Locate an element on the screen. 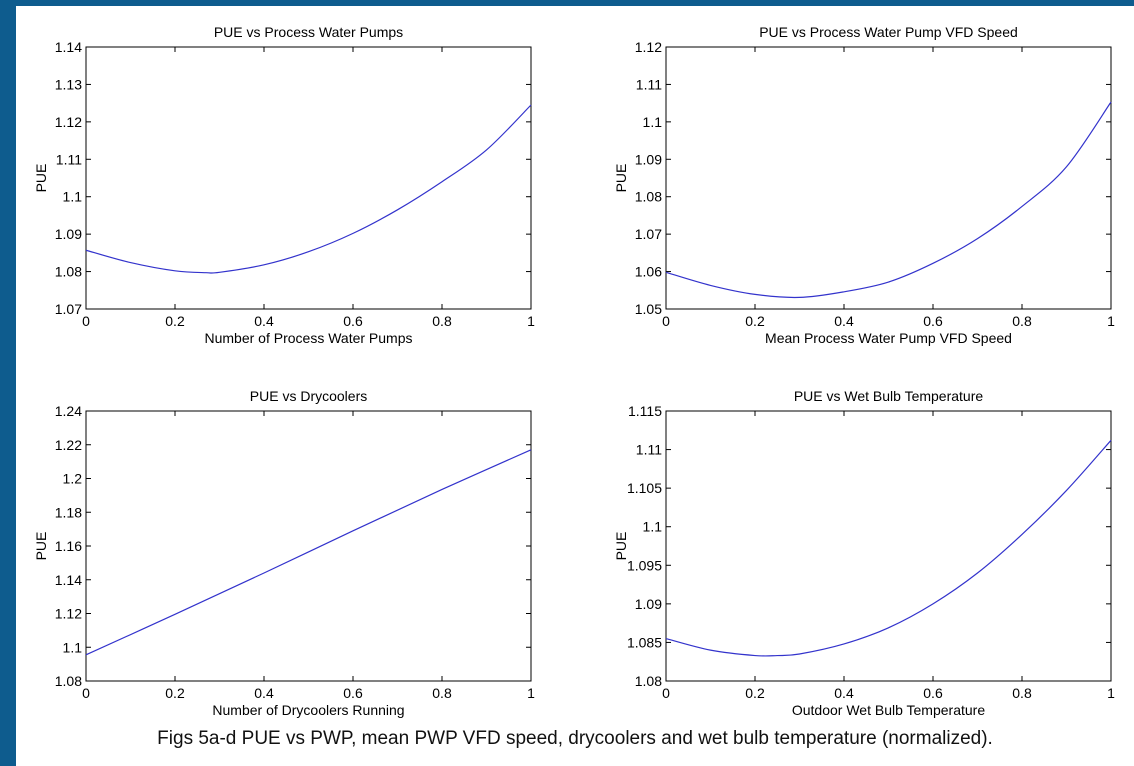 The height and width of the screenshot is (766, 1134). top-frame-bar is located at coordinates (567, 3).